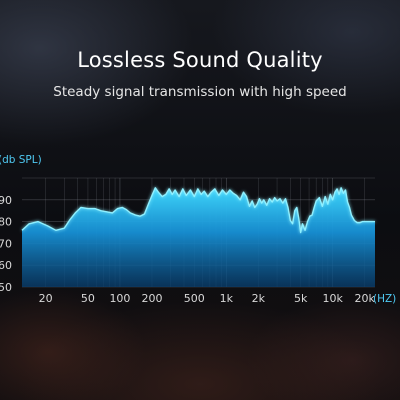  What do you see at coordinates (207, 298) in the screenshot?
I see `x-axis-ticks: 20 50 100 200 500 1k 2k 5k 10k 20k` at bounding box center [207, 298].